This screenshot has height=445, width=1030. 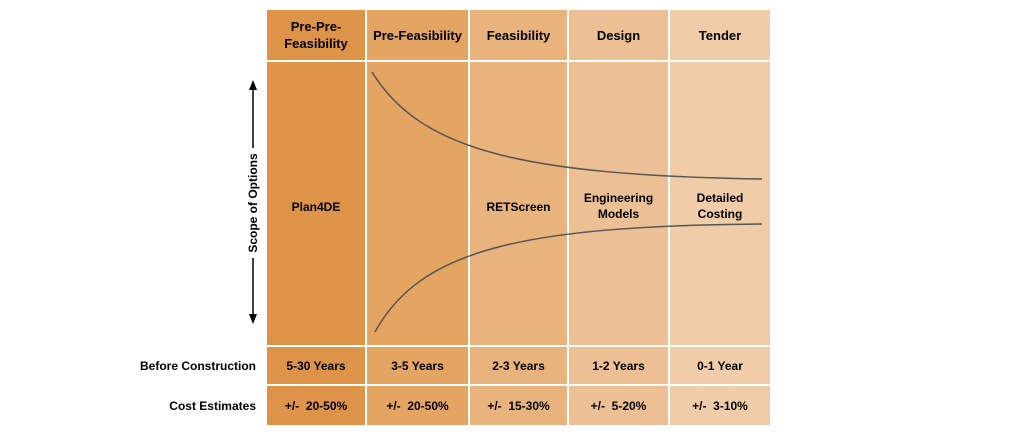 What do you see at coordinates (518, 61) in the screenshot?
I see `divider-header` at bounding box center [518, 61].